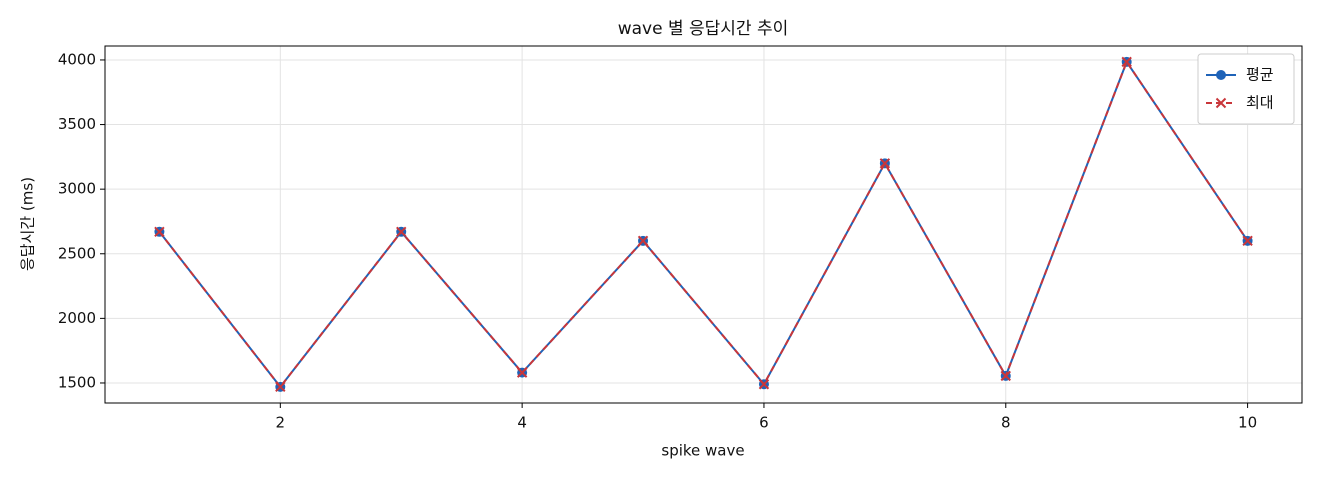 The width and height of the screenshot is (1320, 480). What do you see at coordinates (77, 253) in the screenshot?
I see `y-tick-label: 2500` at bounding box center [77, 253].